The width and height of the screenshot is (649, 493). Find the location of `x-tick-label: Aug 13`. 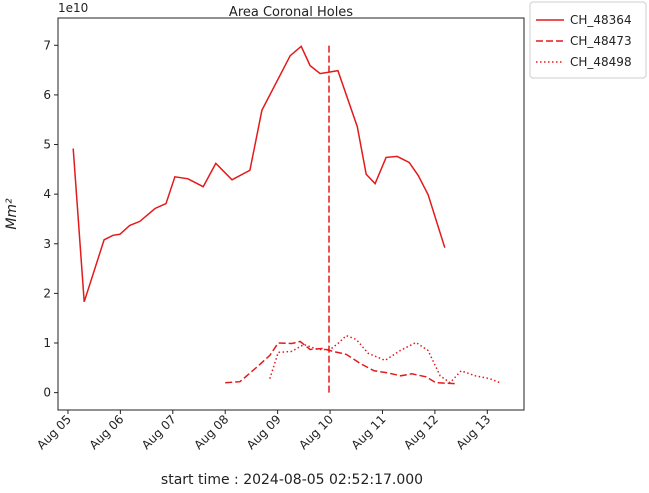

x-tick-label: Aug 13 is located at coordinates (473, 432).